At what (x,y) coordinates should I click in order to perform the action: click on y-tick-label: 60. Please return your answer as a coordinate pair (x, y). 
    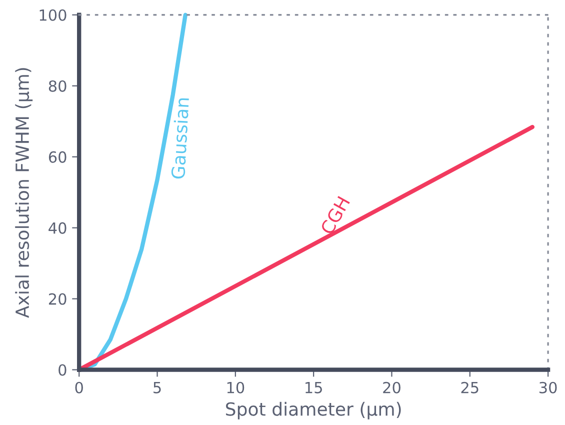
    Looking at the image, I should click on (57, 157).